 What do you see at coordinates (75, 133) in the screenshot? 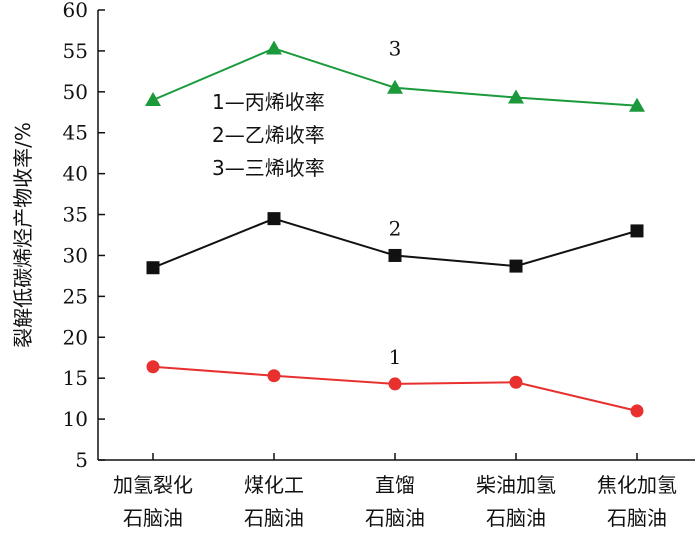
I see `y-tick-label: 45` at bounding box center [75, 133].